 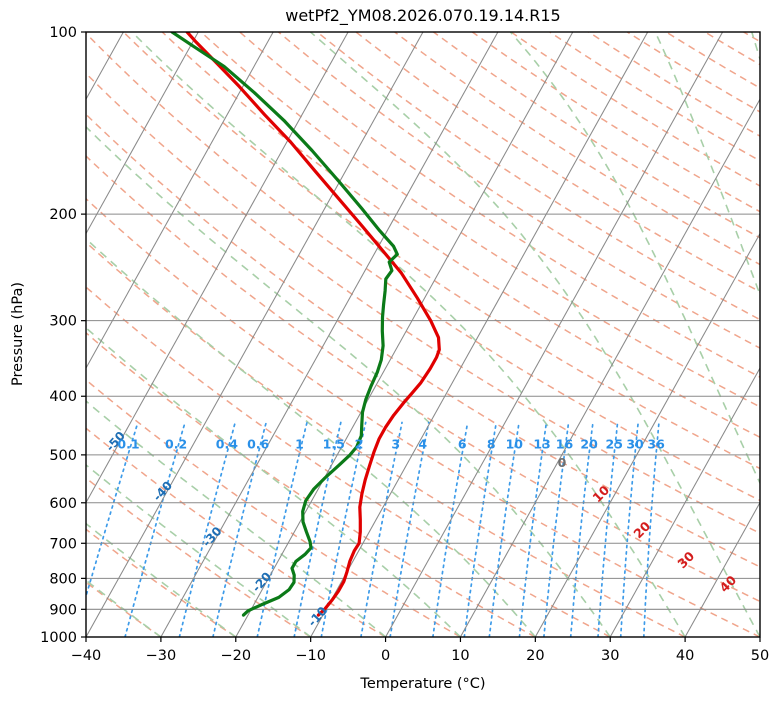 What do you see at coordinates (18, 334) in the screenshot?
I see `y-axis-label: Pressure (hPa)` at bounding box center [18, 334].